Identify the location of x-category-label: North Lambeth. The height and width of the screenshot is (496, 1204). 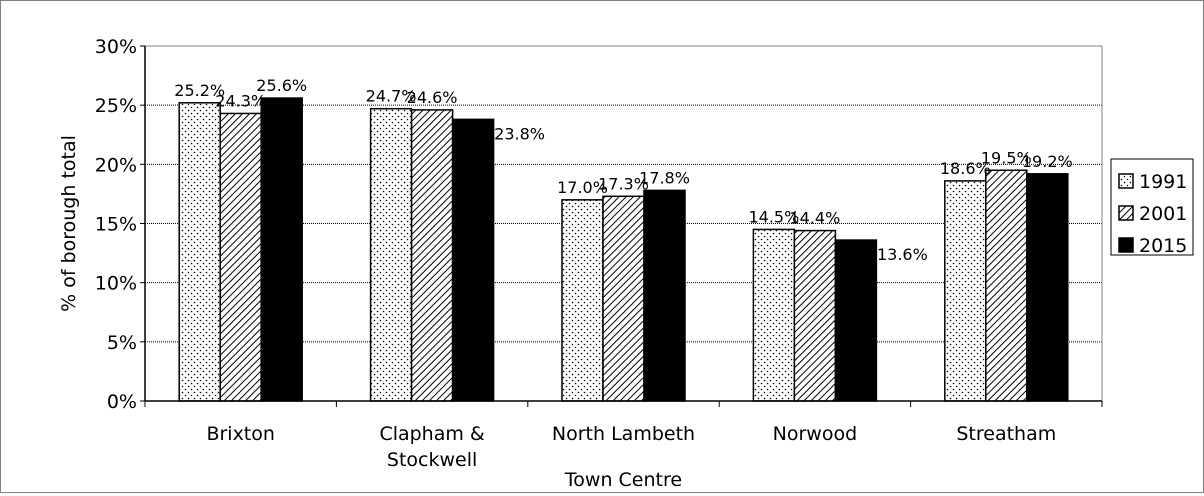
(623, 434).